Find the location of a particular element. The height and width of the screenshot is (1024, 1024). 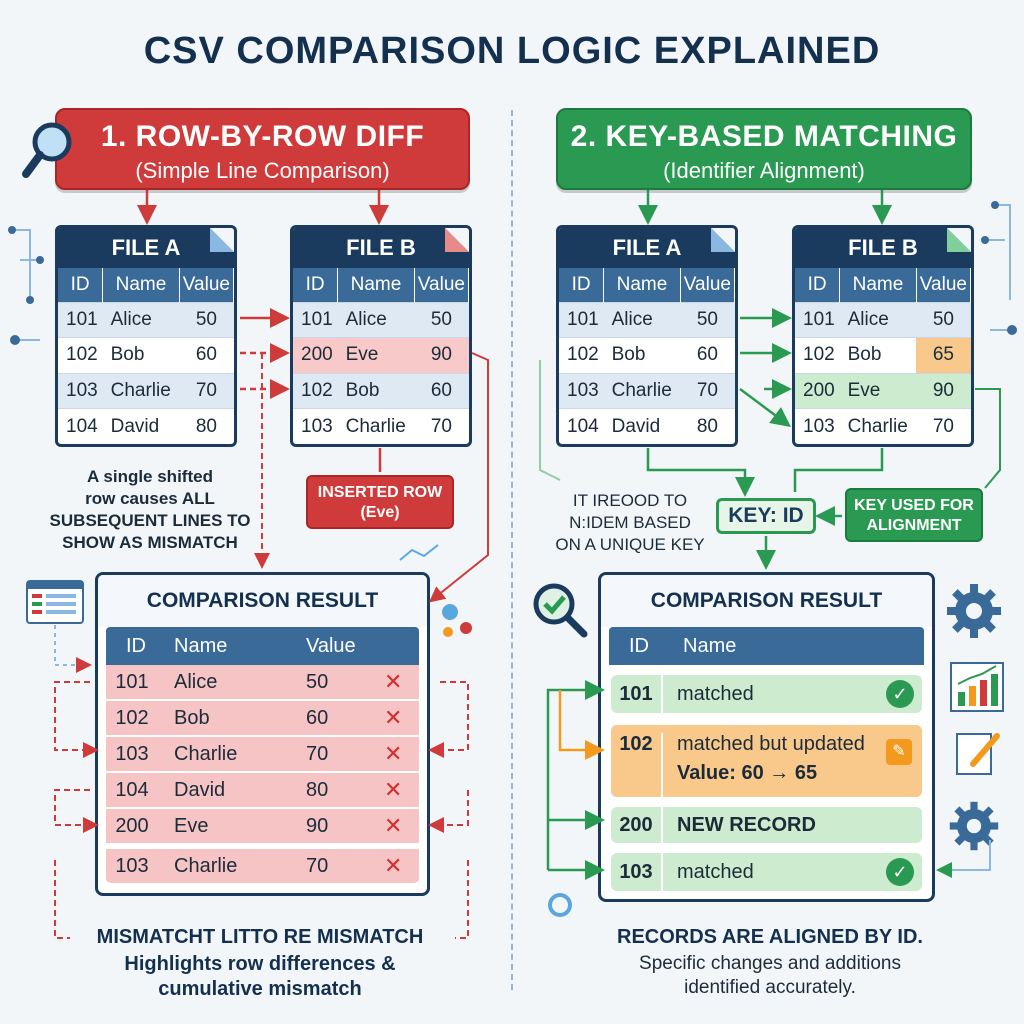

table-row: 104 David 80 is located at coordinates (647, 426).